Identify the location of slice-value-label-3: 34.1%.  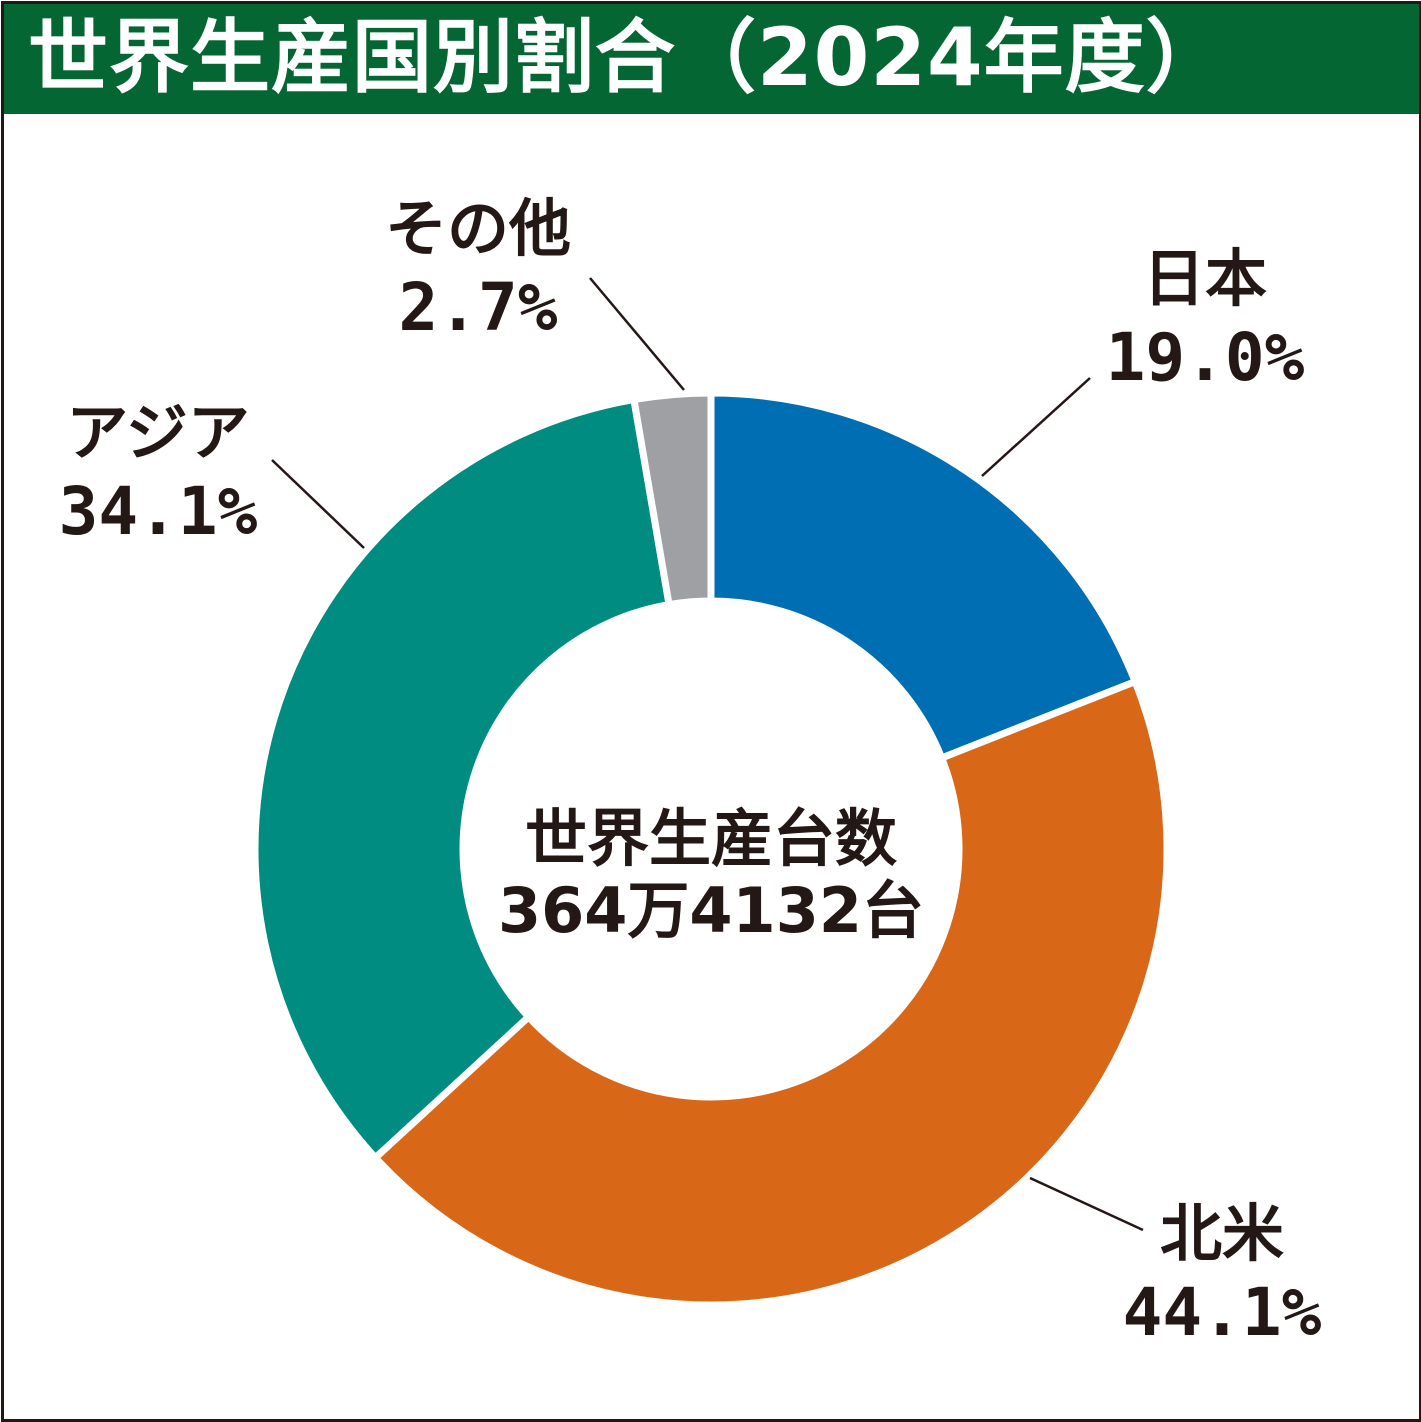
(158, 511).